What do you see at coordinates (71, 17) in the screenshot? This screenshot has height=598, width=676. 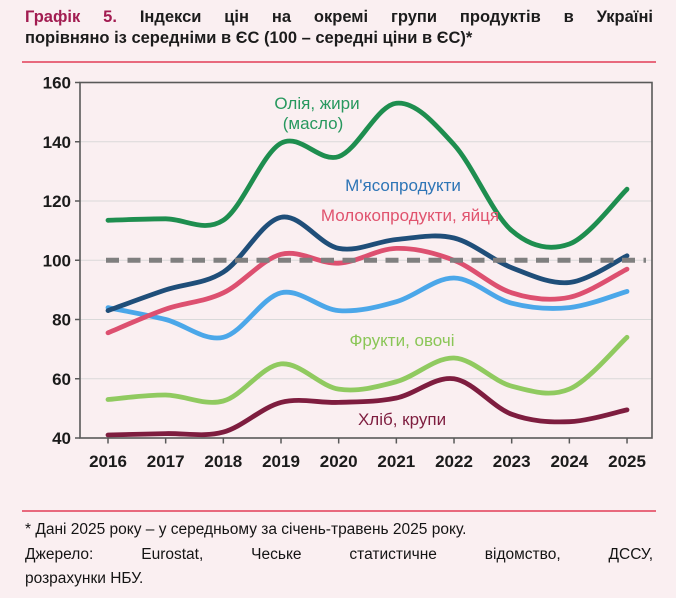 I see `chart-number: Графік 5.` at bounding box center [71, 17].